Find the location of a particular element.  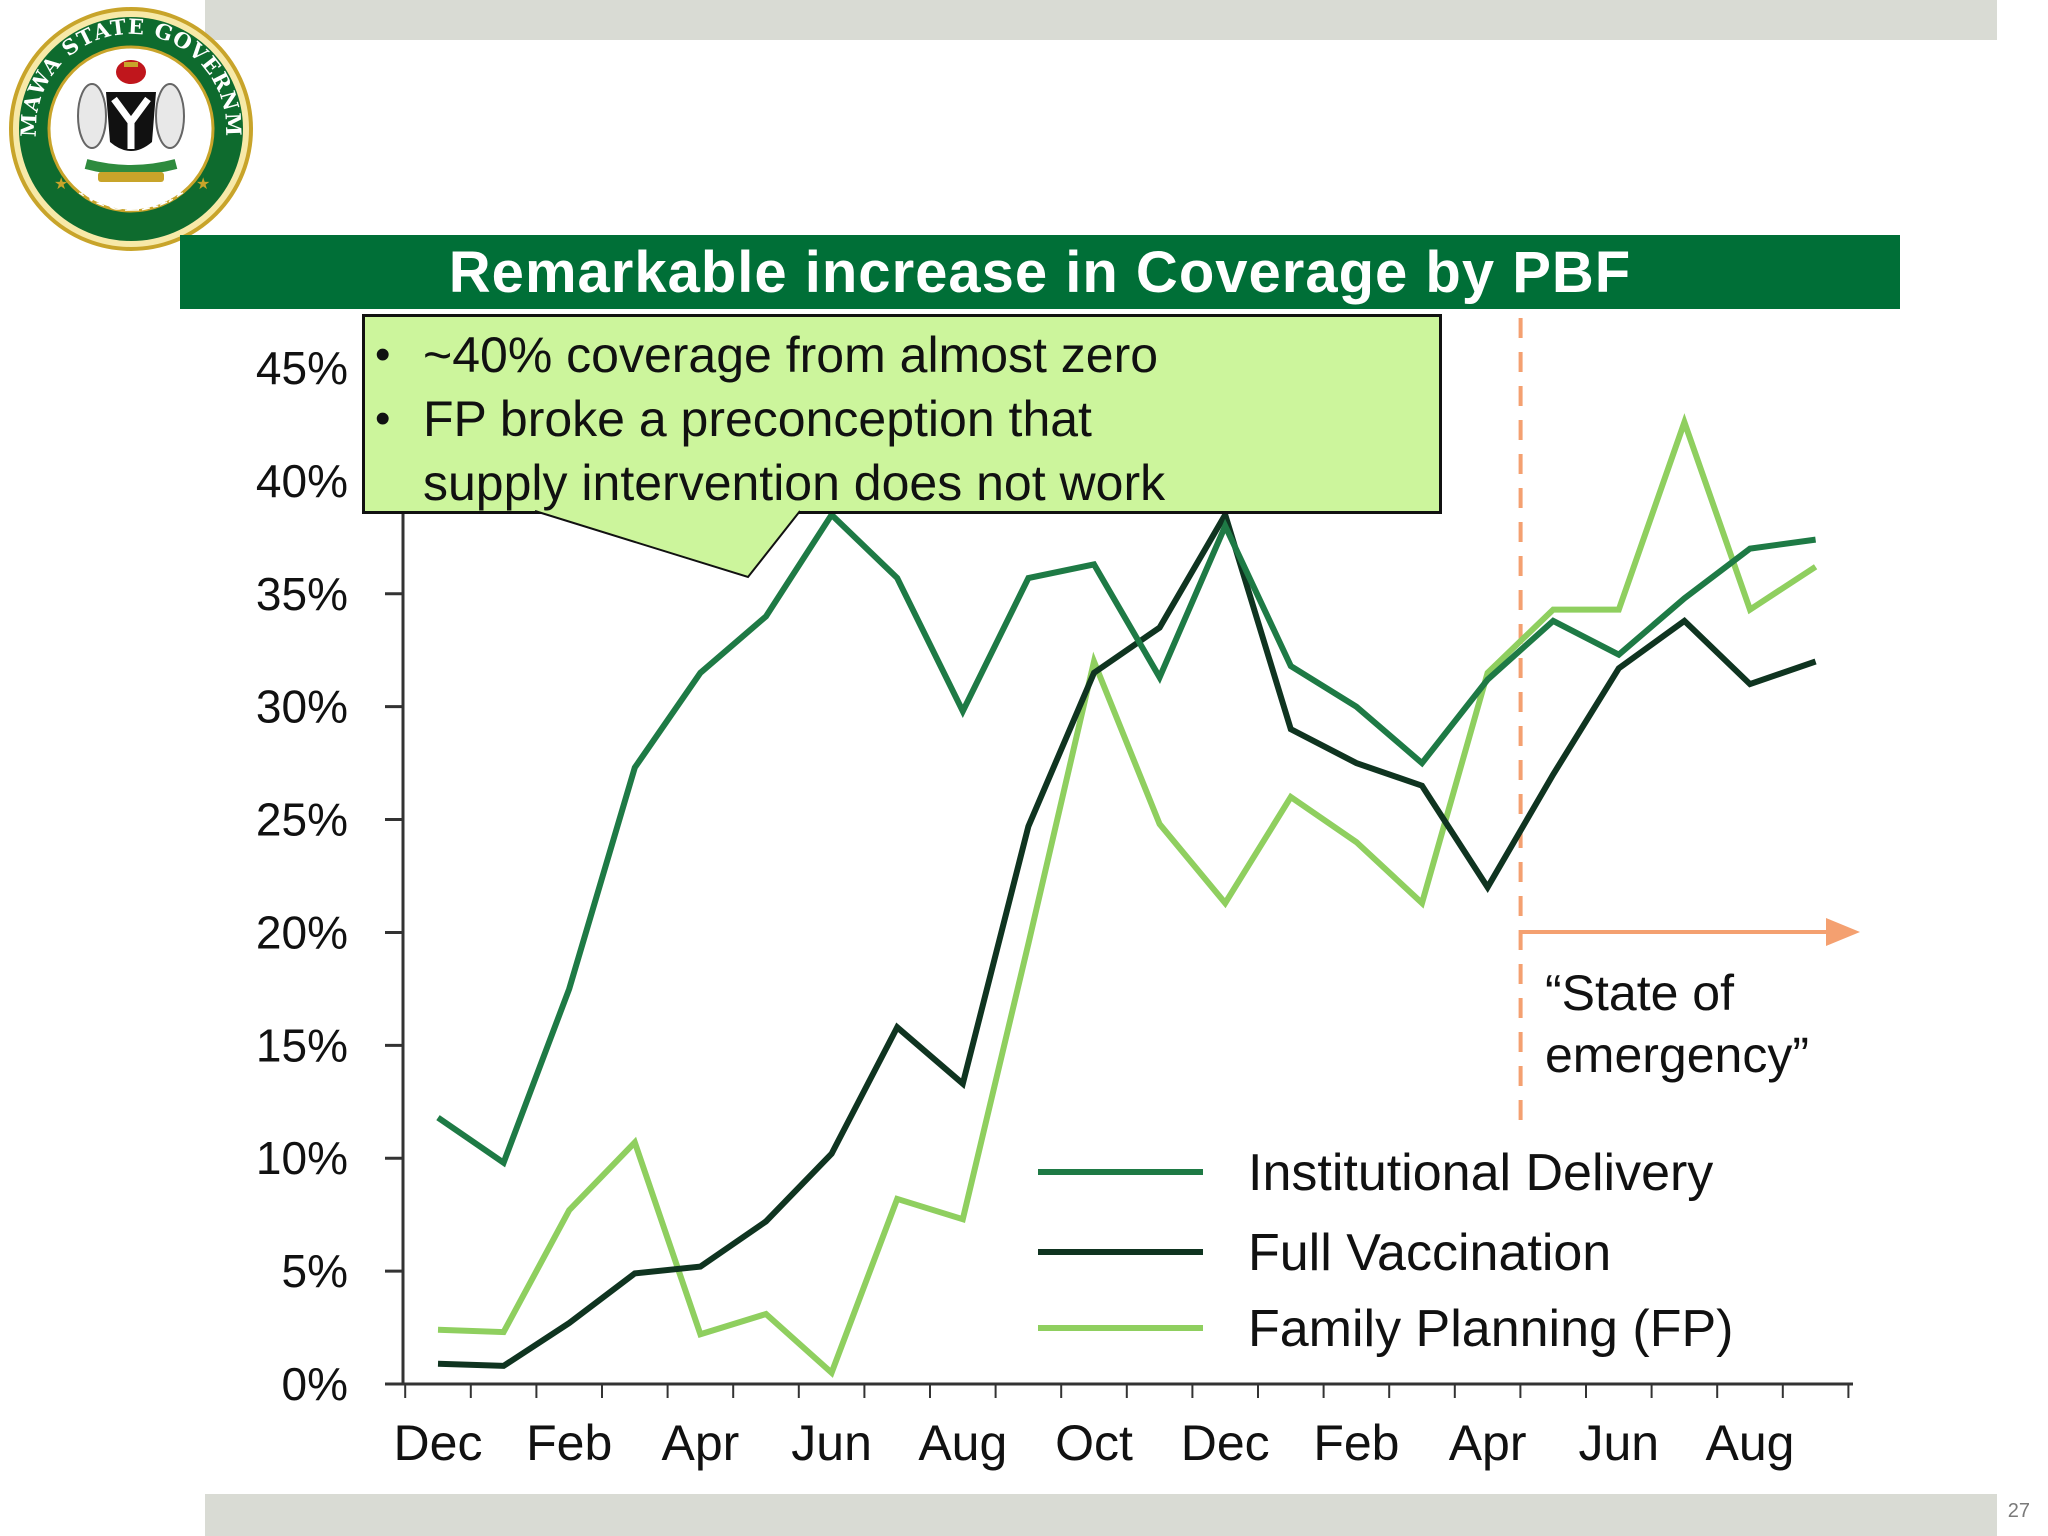

y-tick-label: 20% is located at coordinates (302, 932).